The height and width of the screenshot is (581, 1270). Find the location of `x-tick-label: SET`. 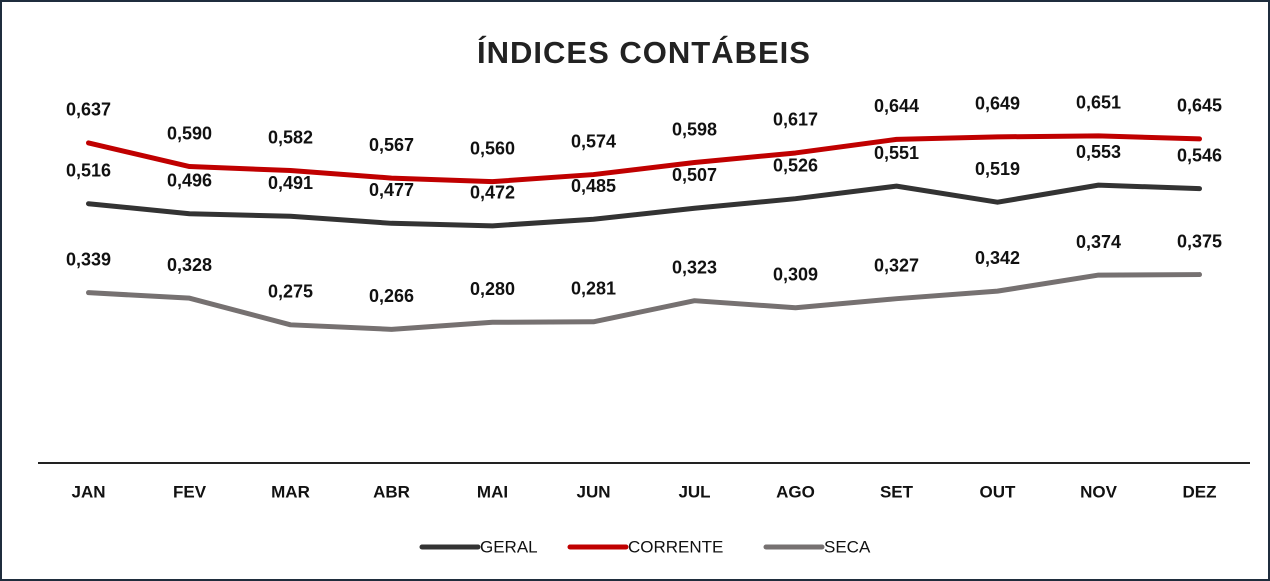

x-tick-label: SET is located at coordinates (897, 491).